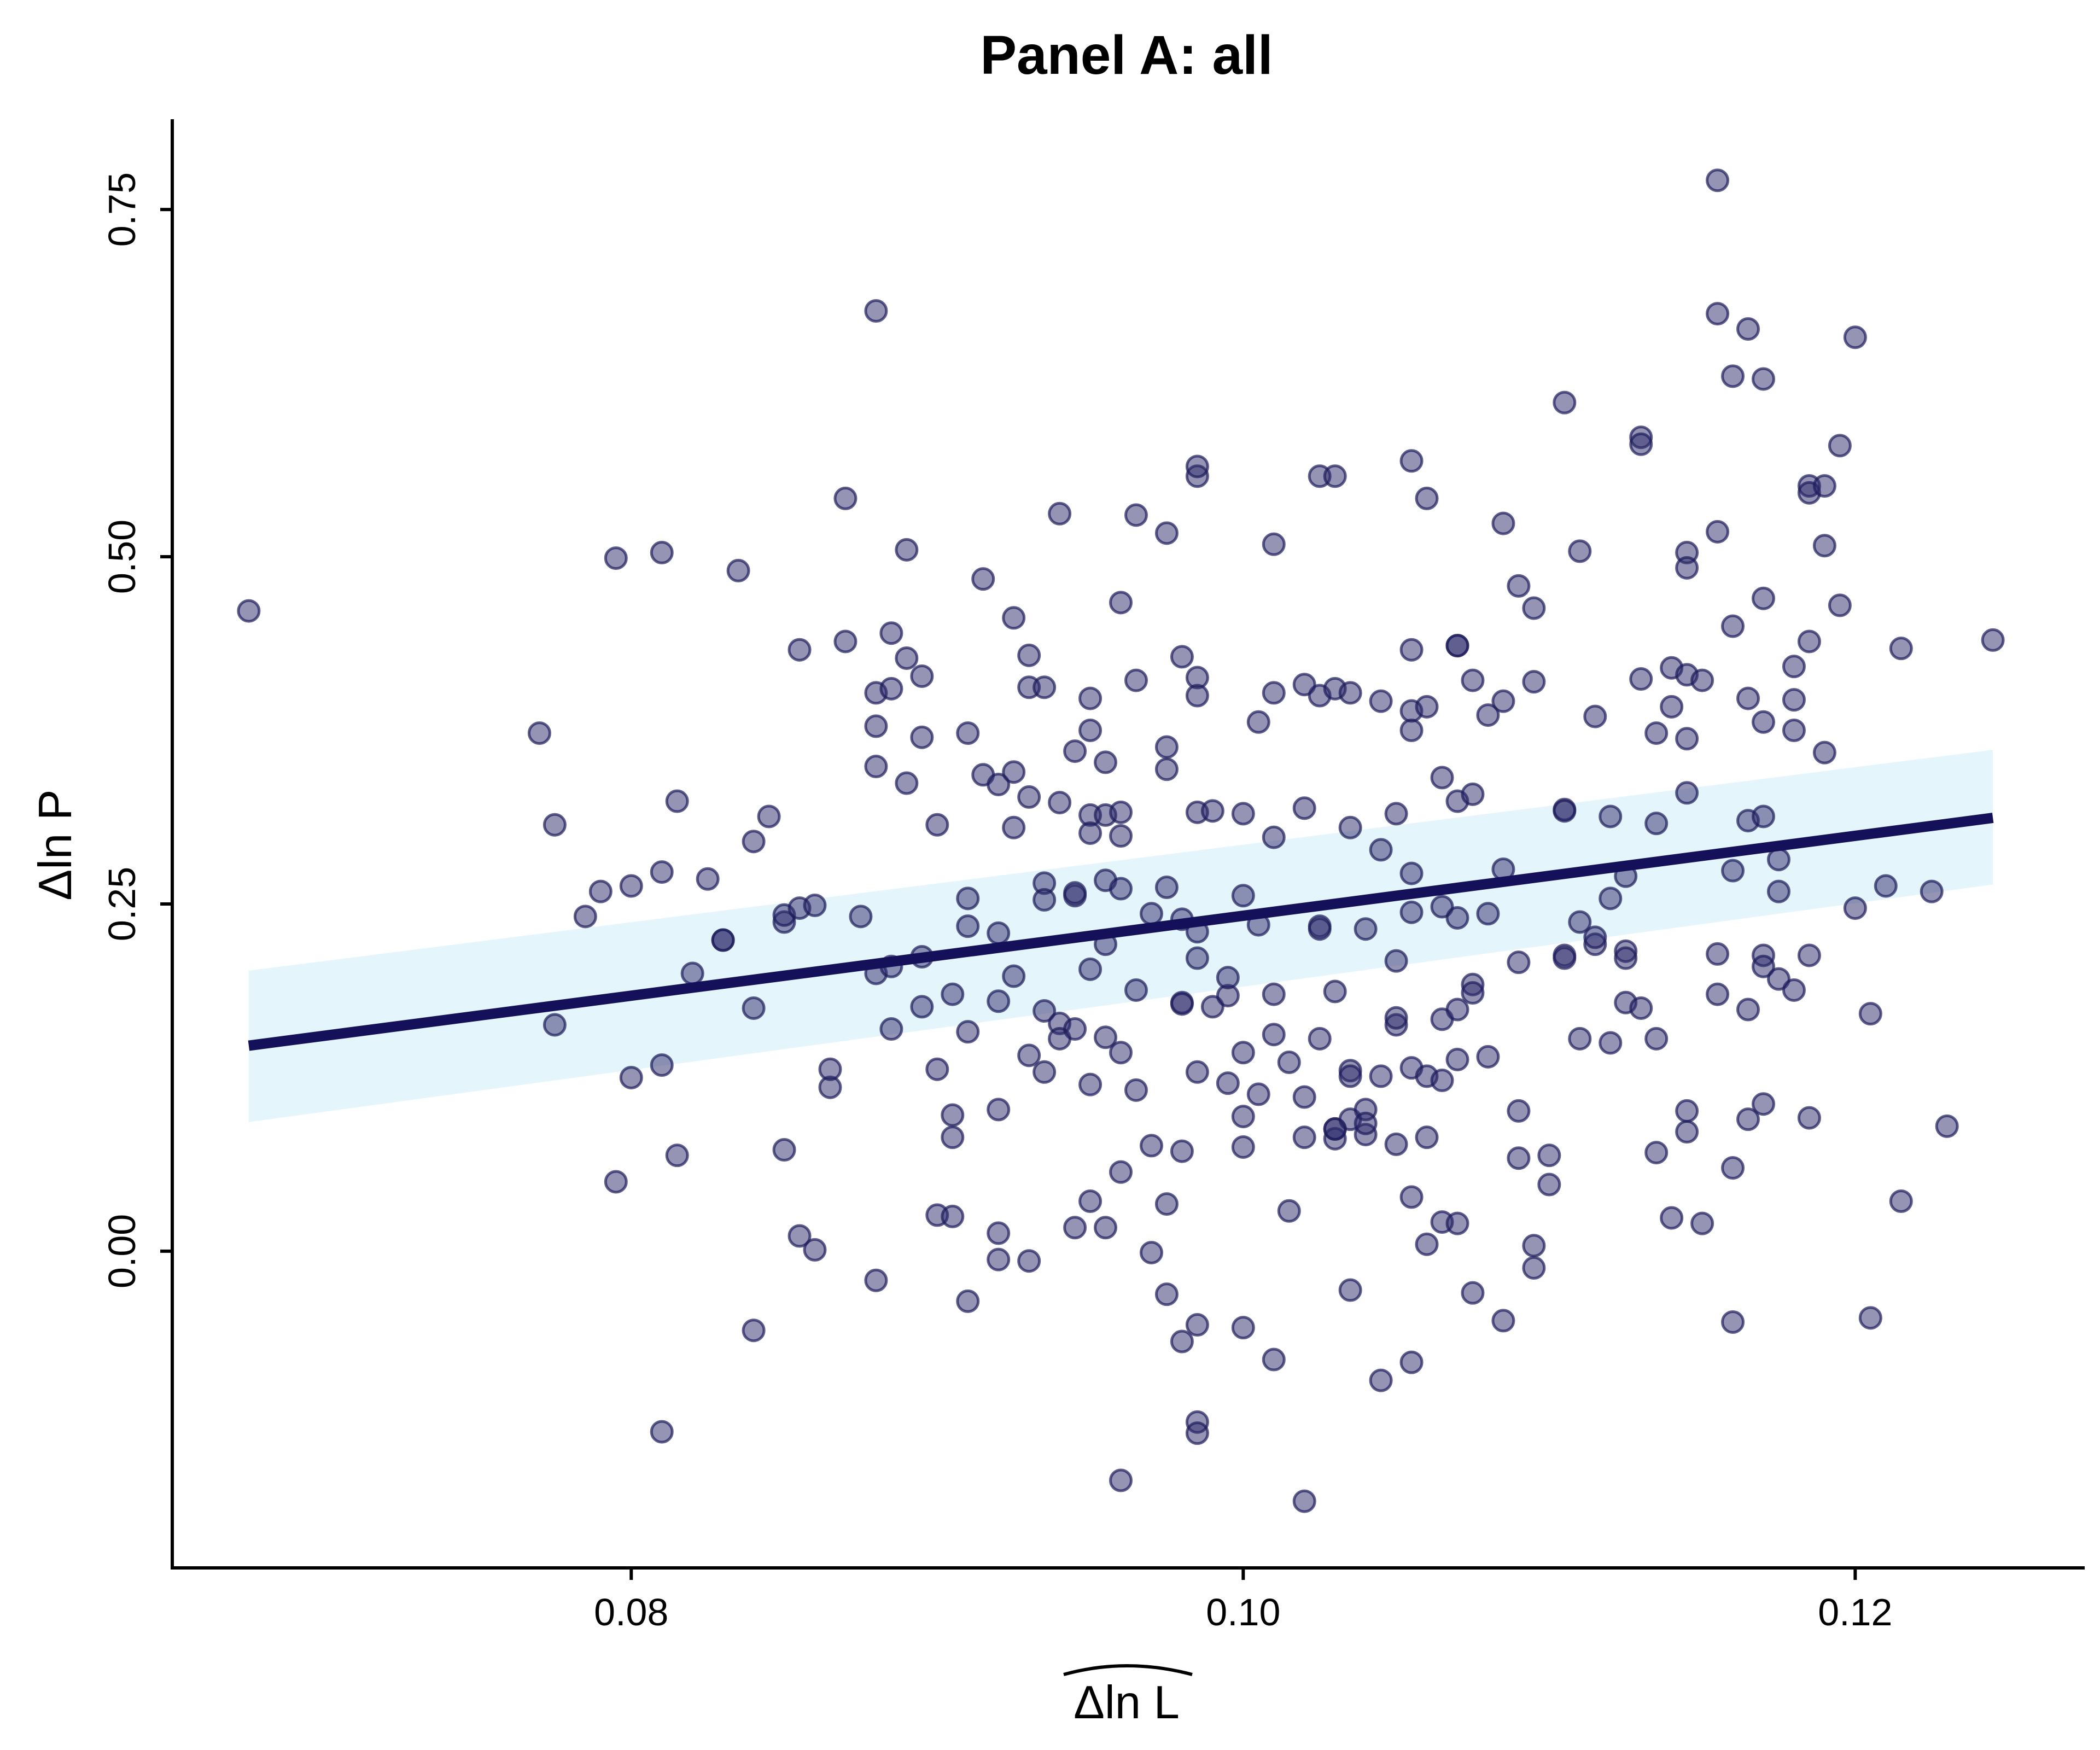  What do you see at coordinates (1121, 932) in the screenshot?
I see `regression-line` at bounding box center [1121, 932].